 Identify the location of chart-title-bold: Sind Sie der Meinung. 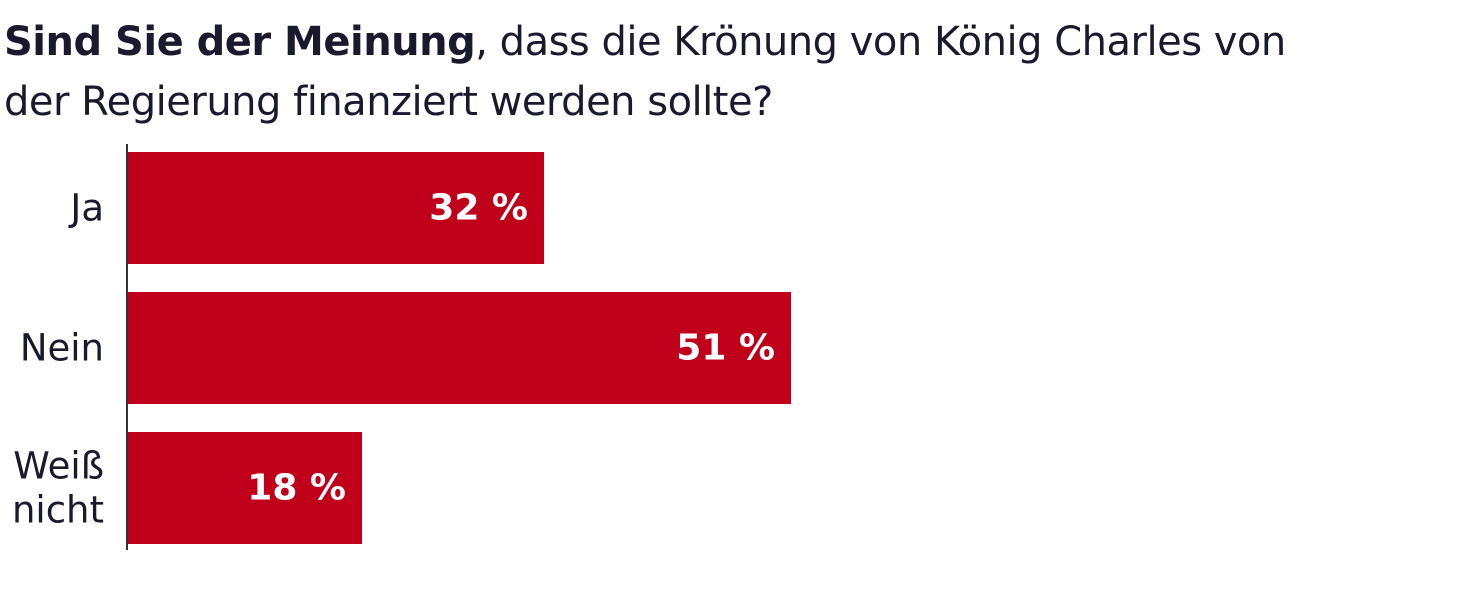
(240, 42).